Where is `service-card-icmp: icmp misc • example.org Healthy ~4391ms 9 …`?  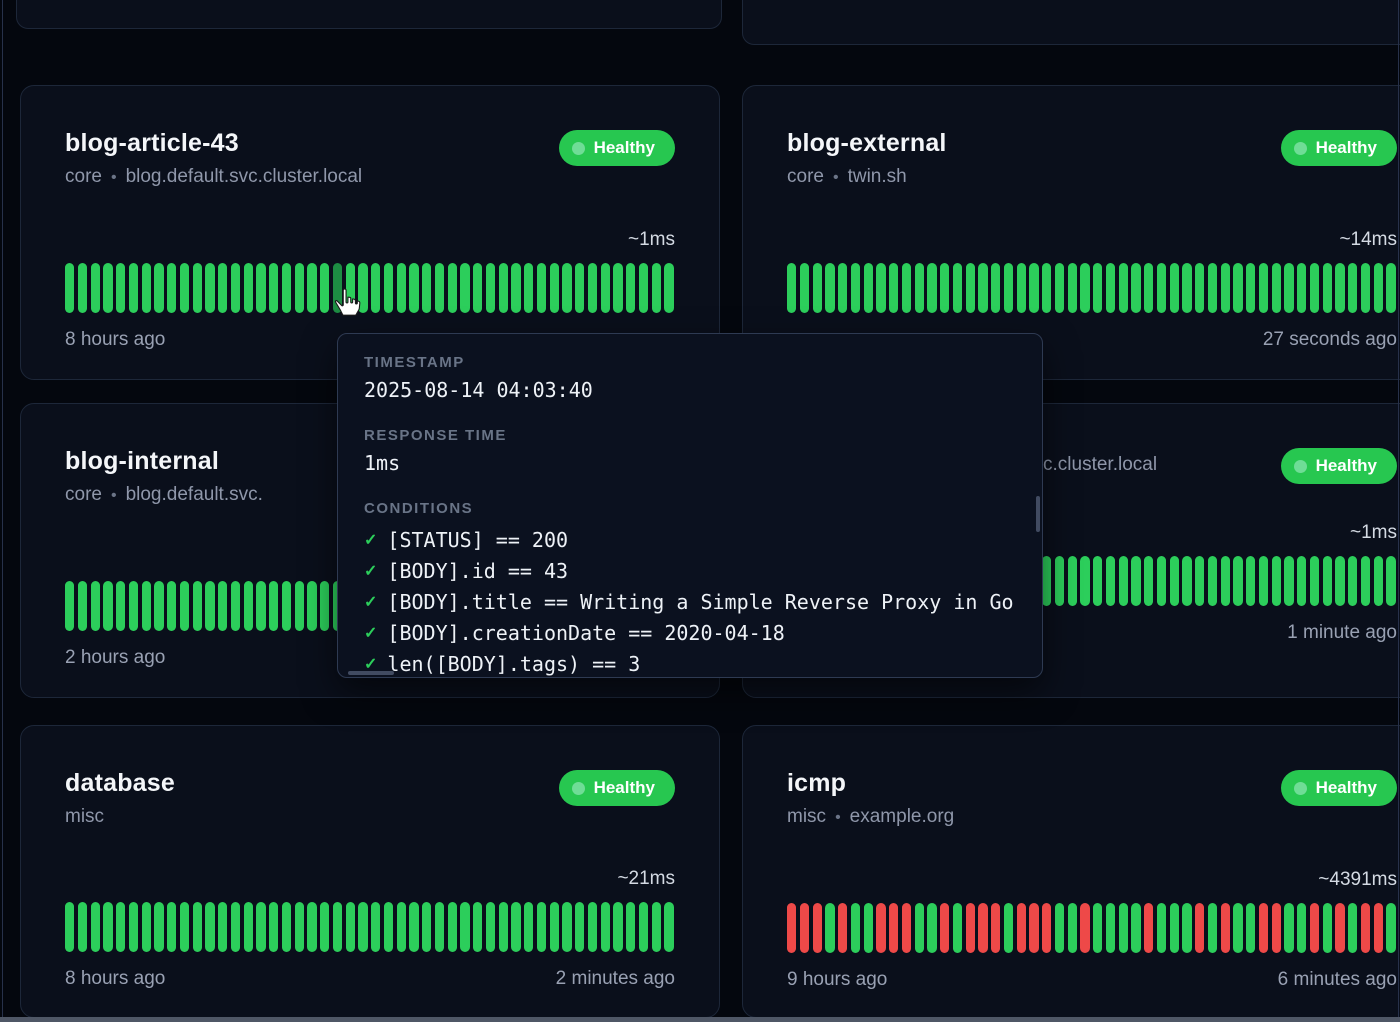 service-card-icmp: icmp misc • example.org Healthy ~4391ms 9 … is located at coordinates (1071, 871).